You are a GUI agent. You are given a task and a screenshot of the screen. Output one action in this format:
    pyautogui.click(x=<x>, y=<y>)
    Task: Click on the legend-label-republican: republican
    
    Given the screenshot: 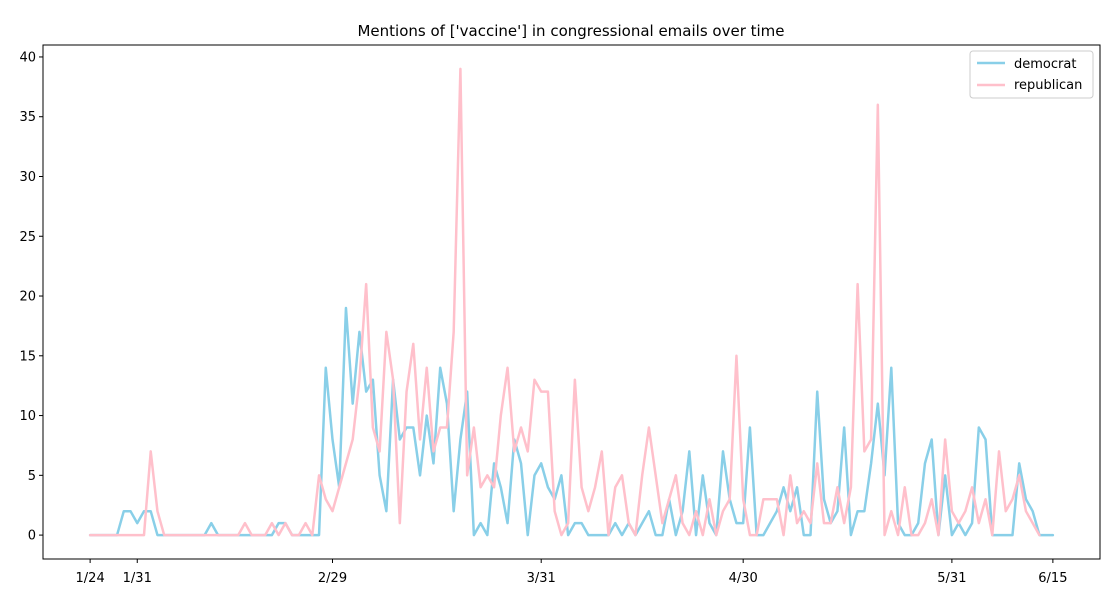 What is the action you would take?
    pyautogui.click(x=1048, y=85)
    